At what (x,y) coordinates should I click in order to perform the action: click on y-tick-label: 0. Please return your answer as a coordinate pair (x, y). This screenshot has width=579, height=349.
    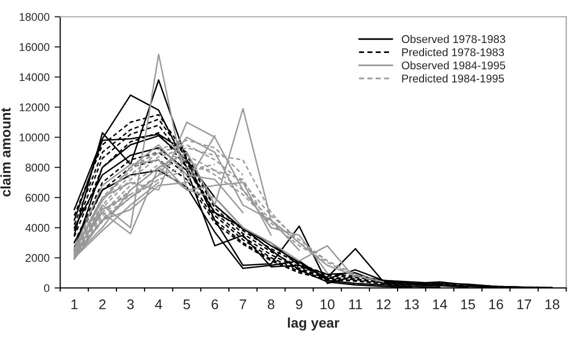
    Looking at the image, I should click on (47, 288).